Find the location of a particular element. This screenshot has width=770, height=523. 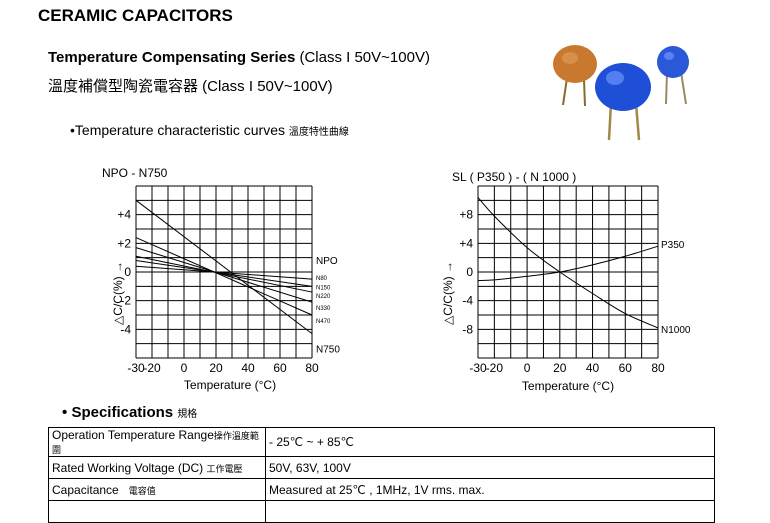

series-line-n750 is located at coordinates (224, 267).